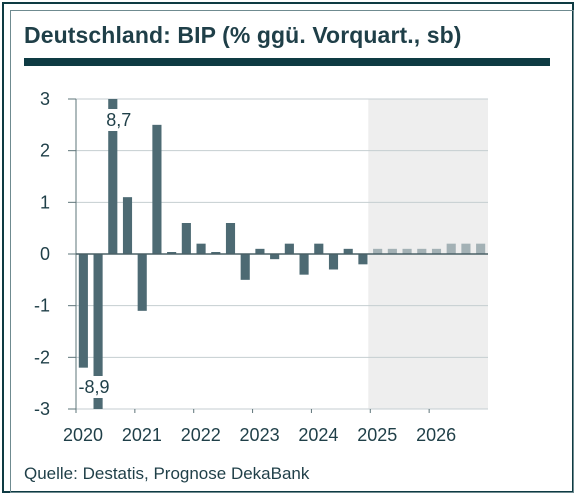 The height and width of the screenshot is (499, 580). Describe the element at coordinates (45, 202) in the screenshot. I see `y-tick-label: 1` at that location.